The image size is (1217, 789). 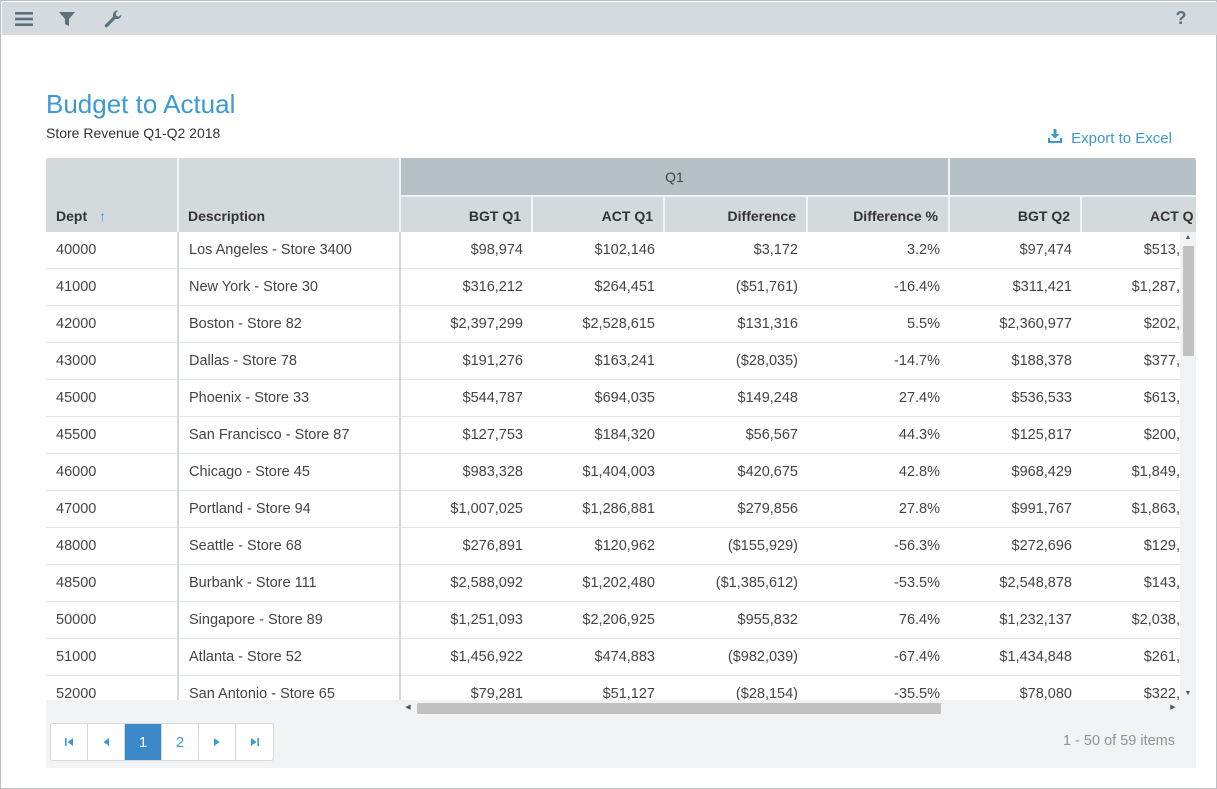 I want to click on menu-icon, so click(x=24, y=18).